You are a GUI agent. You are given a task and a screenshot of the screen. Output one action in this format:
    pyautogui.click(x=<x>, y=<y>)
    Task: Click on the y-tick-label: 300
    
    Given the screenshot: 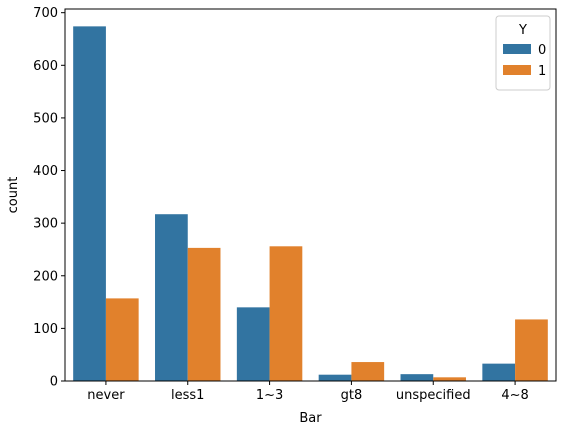 What is the action you would take?
    pyautogui.click(x=45, y=224)
    